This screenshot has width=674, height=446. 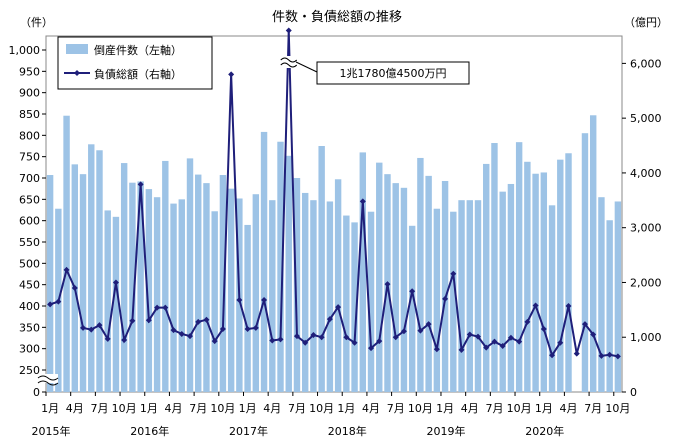 I want to click on y-left-tick-label: 900, so click(x=29, y=93).